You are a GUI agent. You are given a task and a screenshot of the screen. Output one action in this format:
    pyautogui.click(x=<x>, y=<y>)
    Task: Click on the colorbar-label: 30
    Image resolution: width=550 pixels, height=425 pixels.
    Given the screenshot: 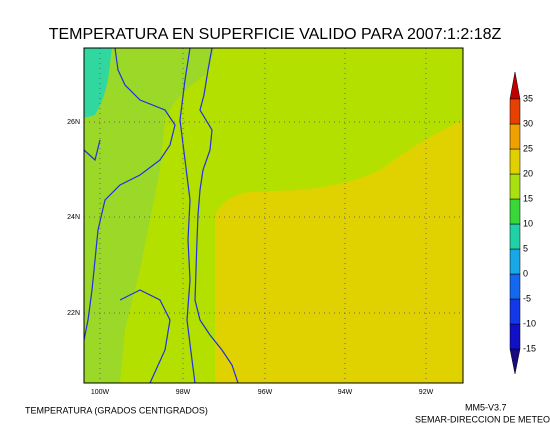 What is the action you would take?
    pyautogui.click(x=528, y=123)
    